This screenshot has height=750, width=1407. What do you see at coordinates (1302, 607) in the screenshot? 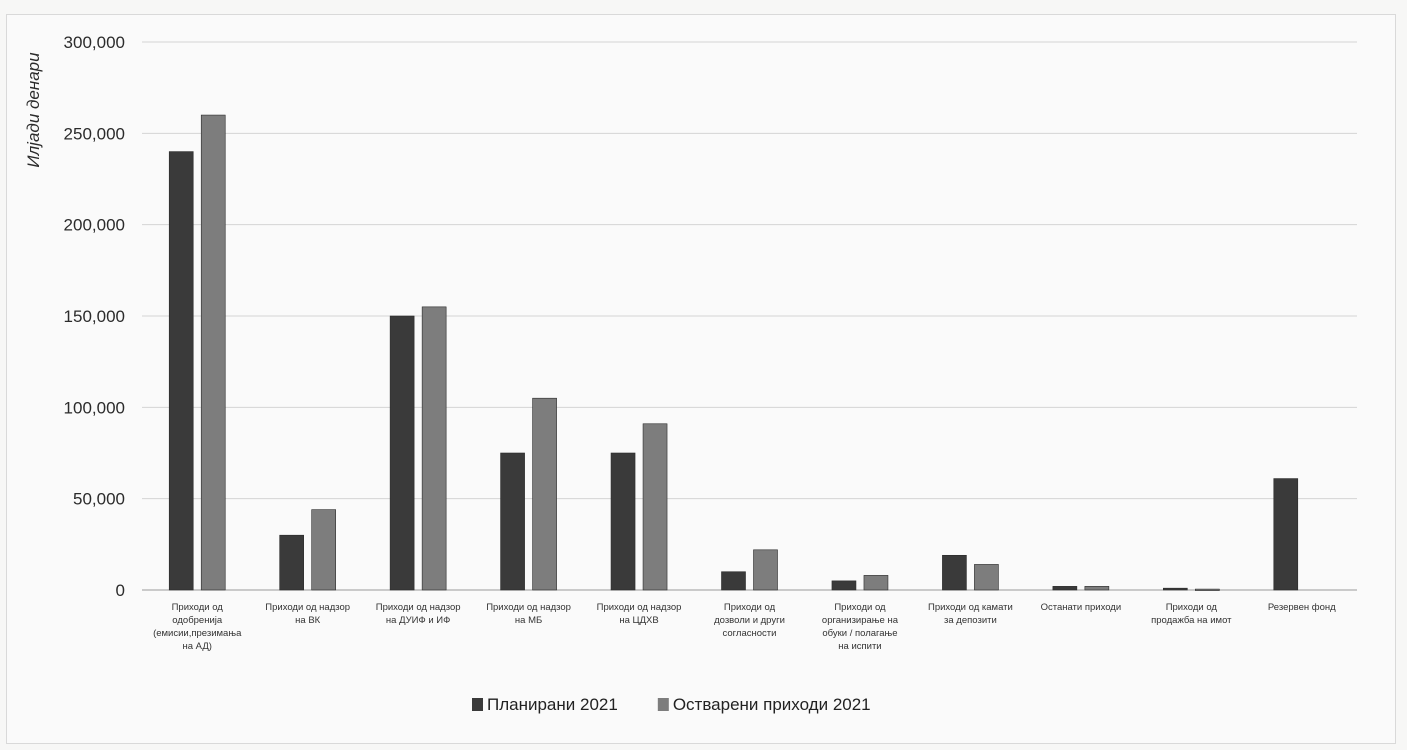
I see `x-tick-label: Резервен фонд` at bounding box center [1302, 607].